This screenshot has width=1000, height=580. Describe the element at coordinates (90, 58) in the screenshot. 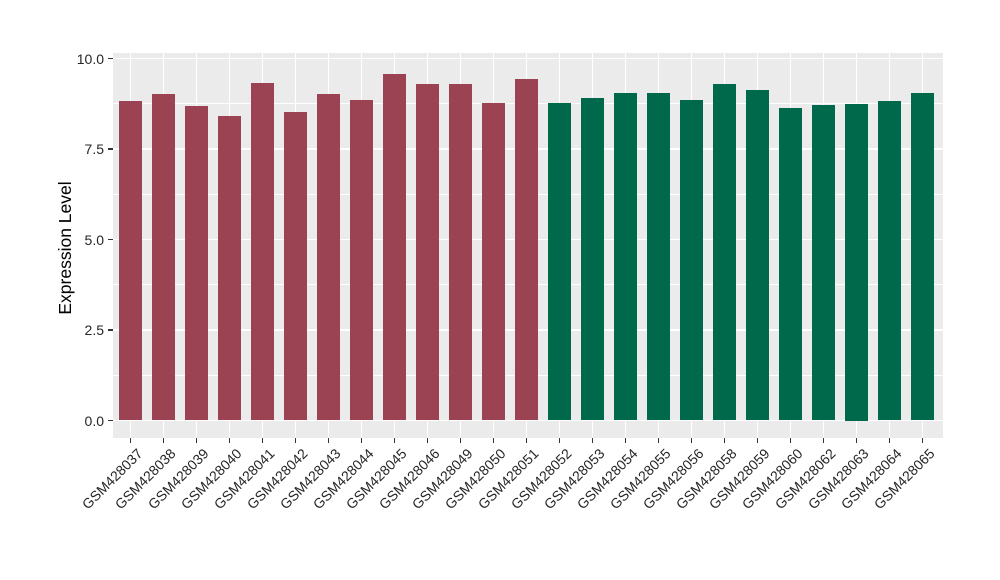

I see `y-tick-label: 10.0` at that location.